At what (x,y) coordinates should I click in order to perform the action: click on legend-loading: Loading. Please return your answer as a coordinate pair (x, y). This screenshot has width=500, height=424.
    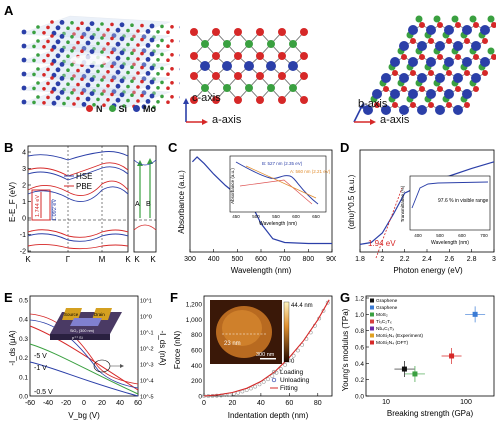
    Looking at the image, I should click on (292, 372).